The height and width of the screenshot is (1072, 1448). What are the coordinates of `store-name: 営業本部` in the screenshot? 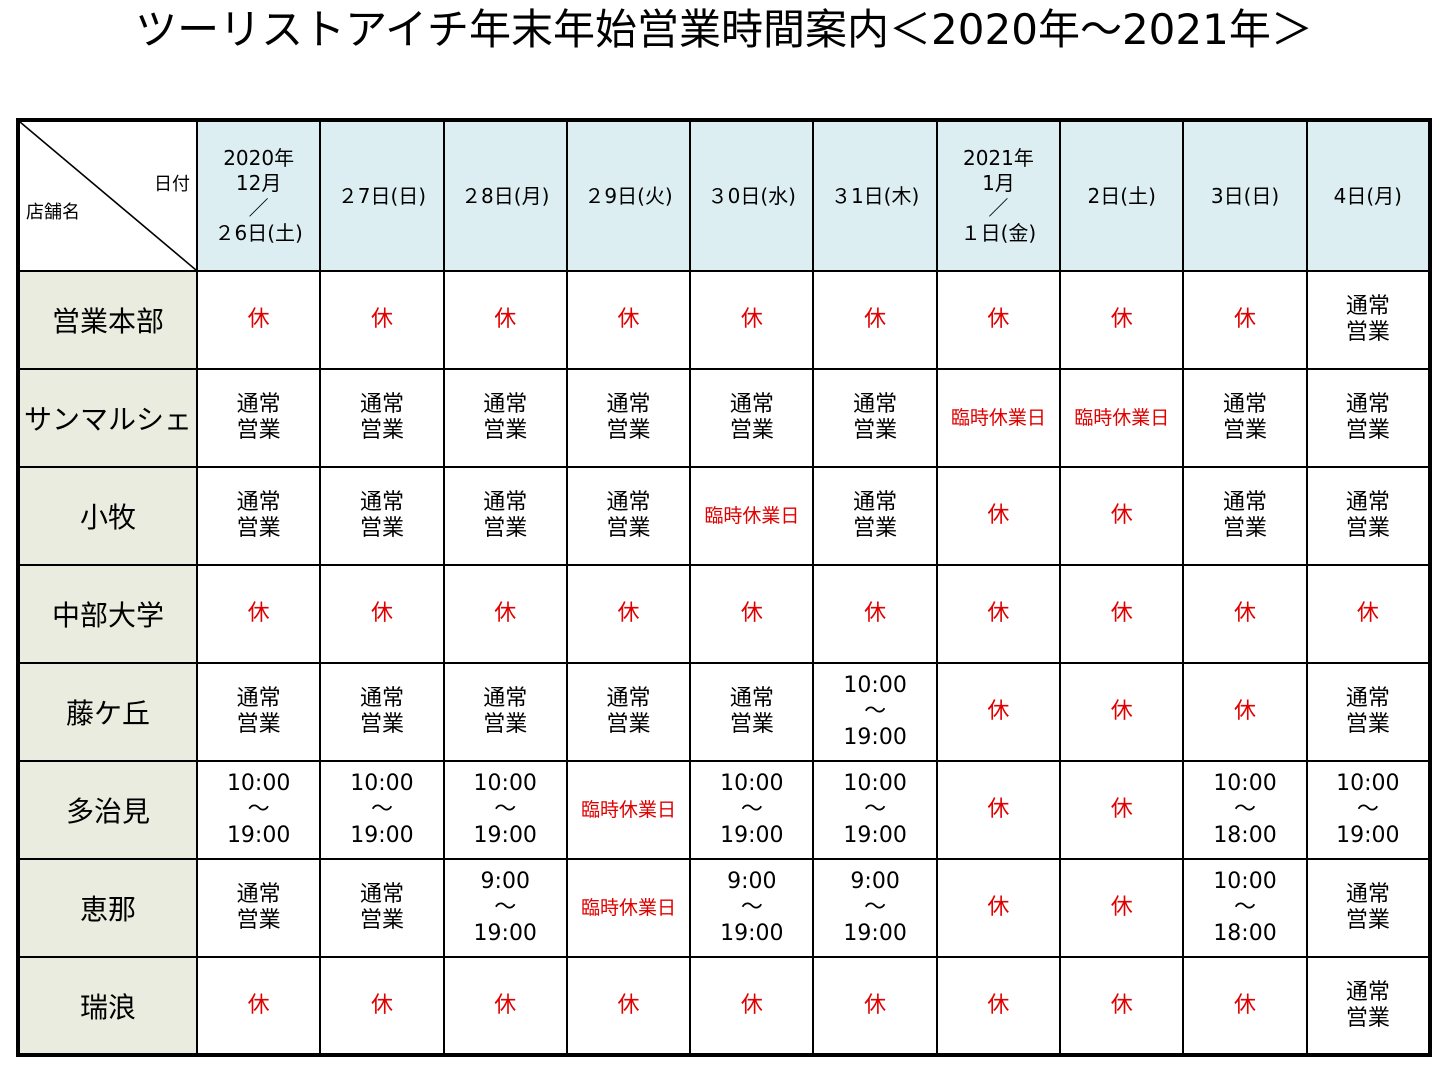 It's located at (107, 320).